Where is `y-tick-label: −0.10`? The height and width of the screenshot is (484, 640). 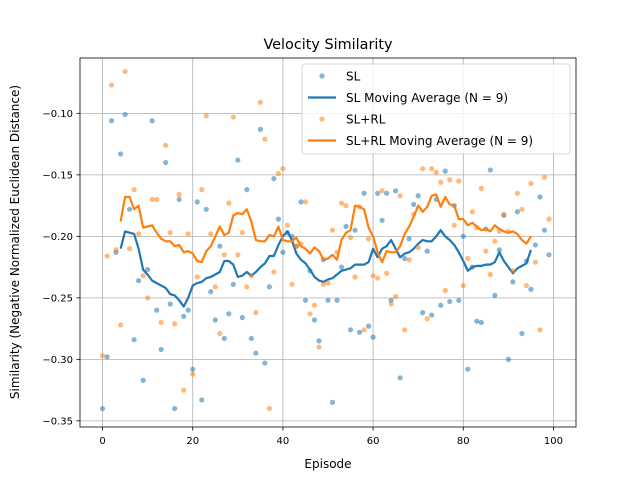 y-tick-label: −0.10 is located at coordinates (57, 114).